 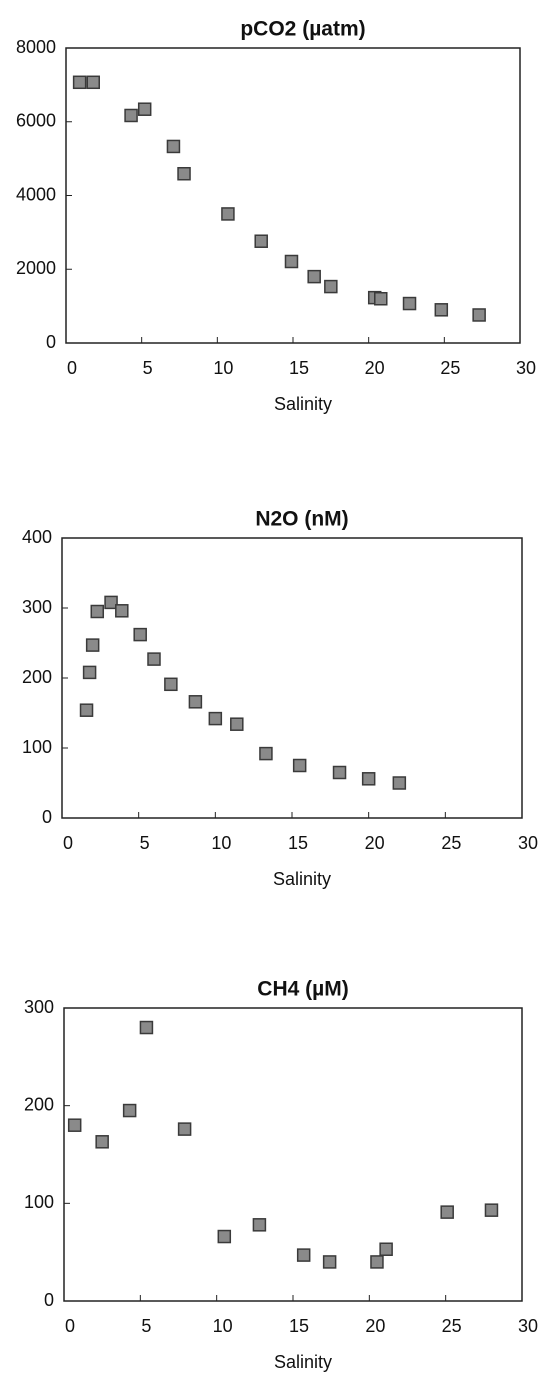 What do you see at coordinates (37, 537) in the screenshot?
I see `y-tick-label: 400` at bounding box center [37, 537].